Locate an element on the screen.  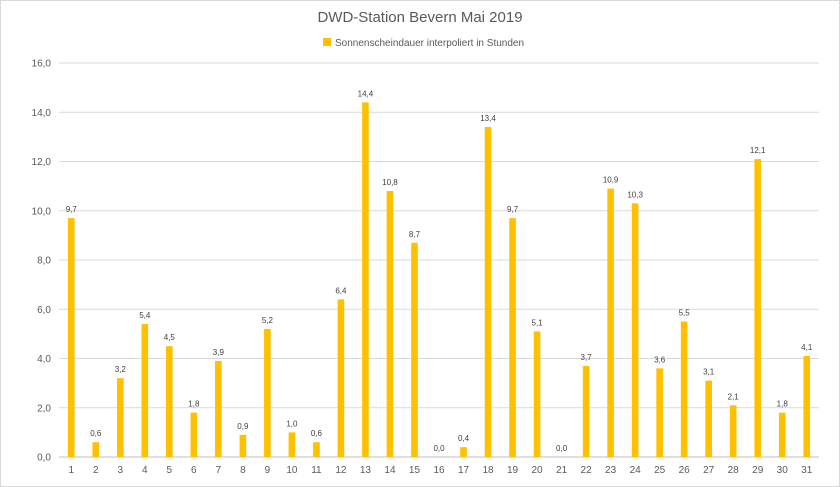
data-label: 5,5 is located at coordinates (685, 313).